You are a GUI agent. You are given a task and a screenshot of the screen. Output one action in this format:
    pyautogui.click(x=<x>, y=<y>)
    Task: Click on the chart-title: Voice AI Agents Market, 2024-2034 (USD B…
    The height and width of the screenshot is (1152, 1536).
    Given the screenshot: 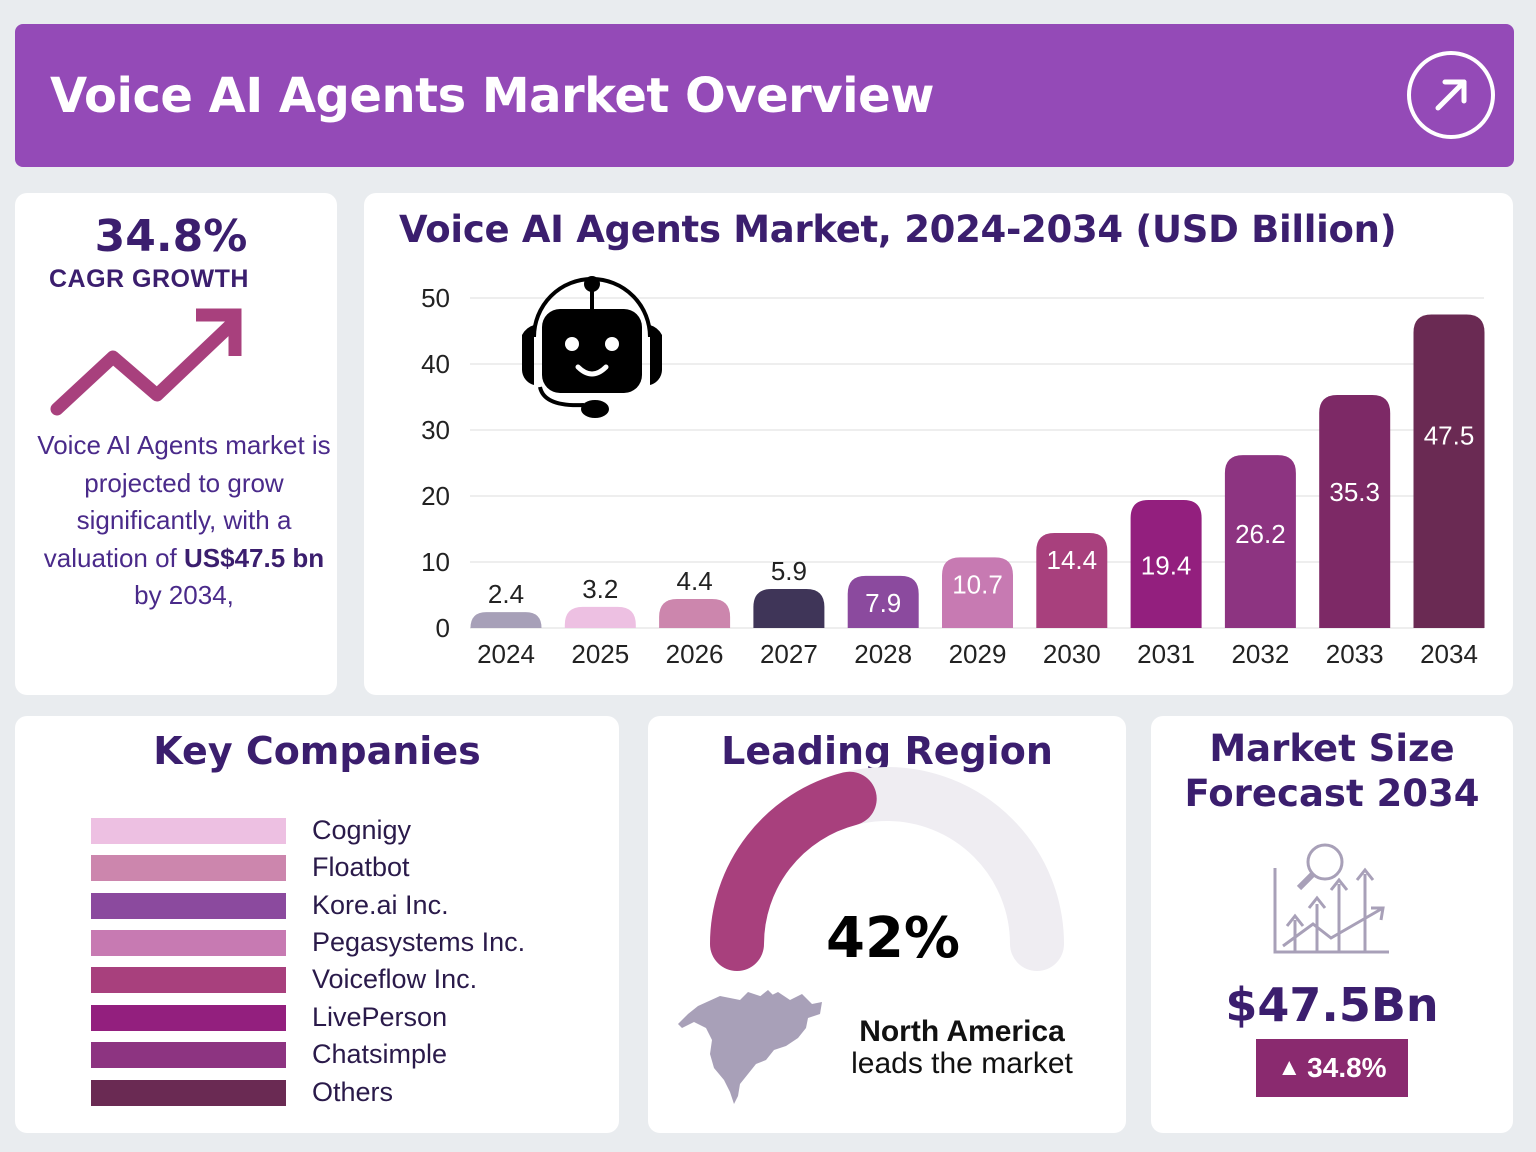 What is the action you would take?
    pyautogui.click(x=898, y=229)
    